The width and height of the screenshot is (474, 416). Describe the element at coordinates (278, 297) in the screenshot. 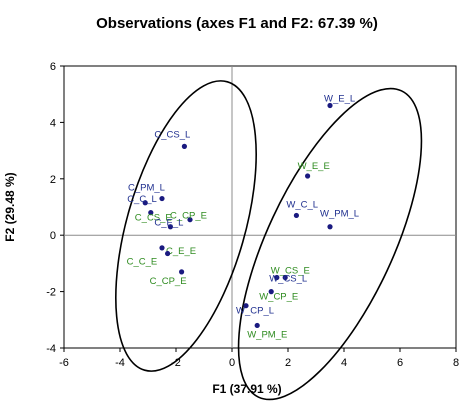

I see `point-label: W_CP_E` at that location.